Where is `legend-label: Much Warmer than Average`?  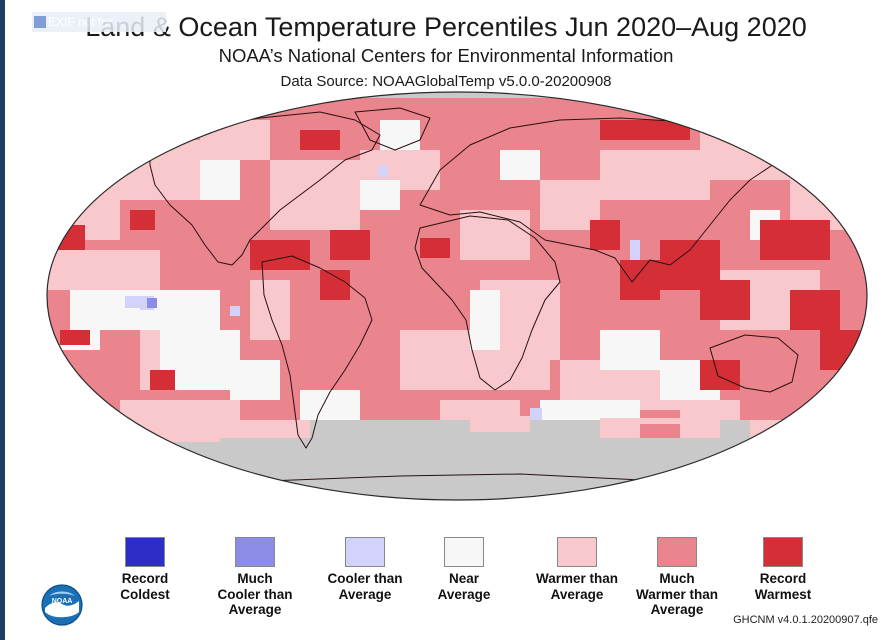 legend-label: Much Warmer than Average is located at coordinates (676, 594).